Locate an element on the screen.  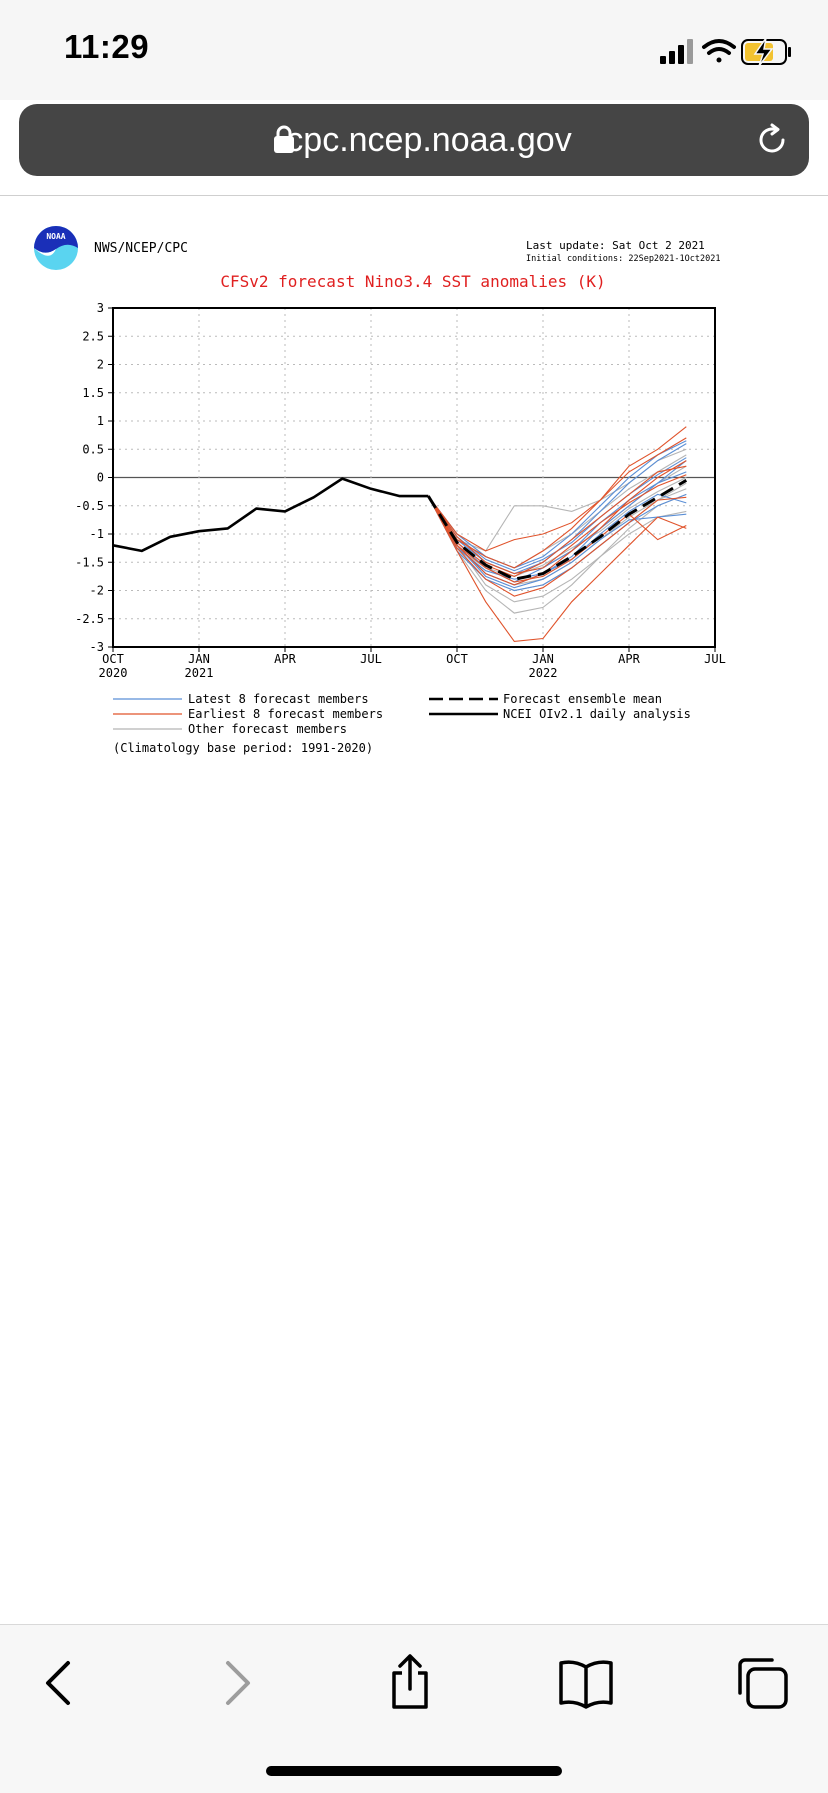
address-bar: cpc.ncep.noaa.gov is located at coordinates (414, 140).